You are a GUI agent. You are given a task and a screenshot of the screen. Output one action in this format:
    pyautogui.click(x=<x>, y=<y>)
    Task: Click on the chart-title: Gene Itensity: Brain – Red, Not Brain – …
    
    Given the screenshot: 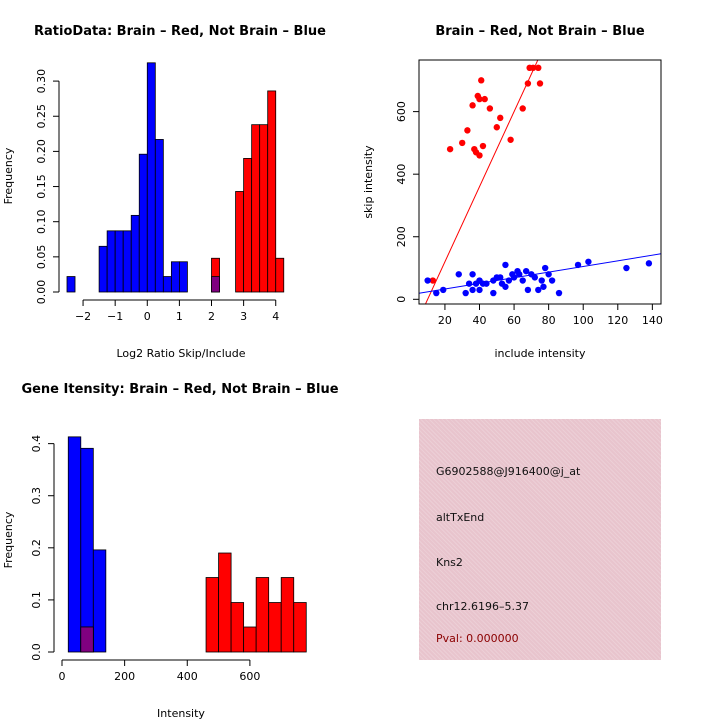 What is the action you would take?
    pyautogui.click(x=179, y=389)
    